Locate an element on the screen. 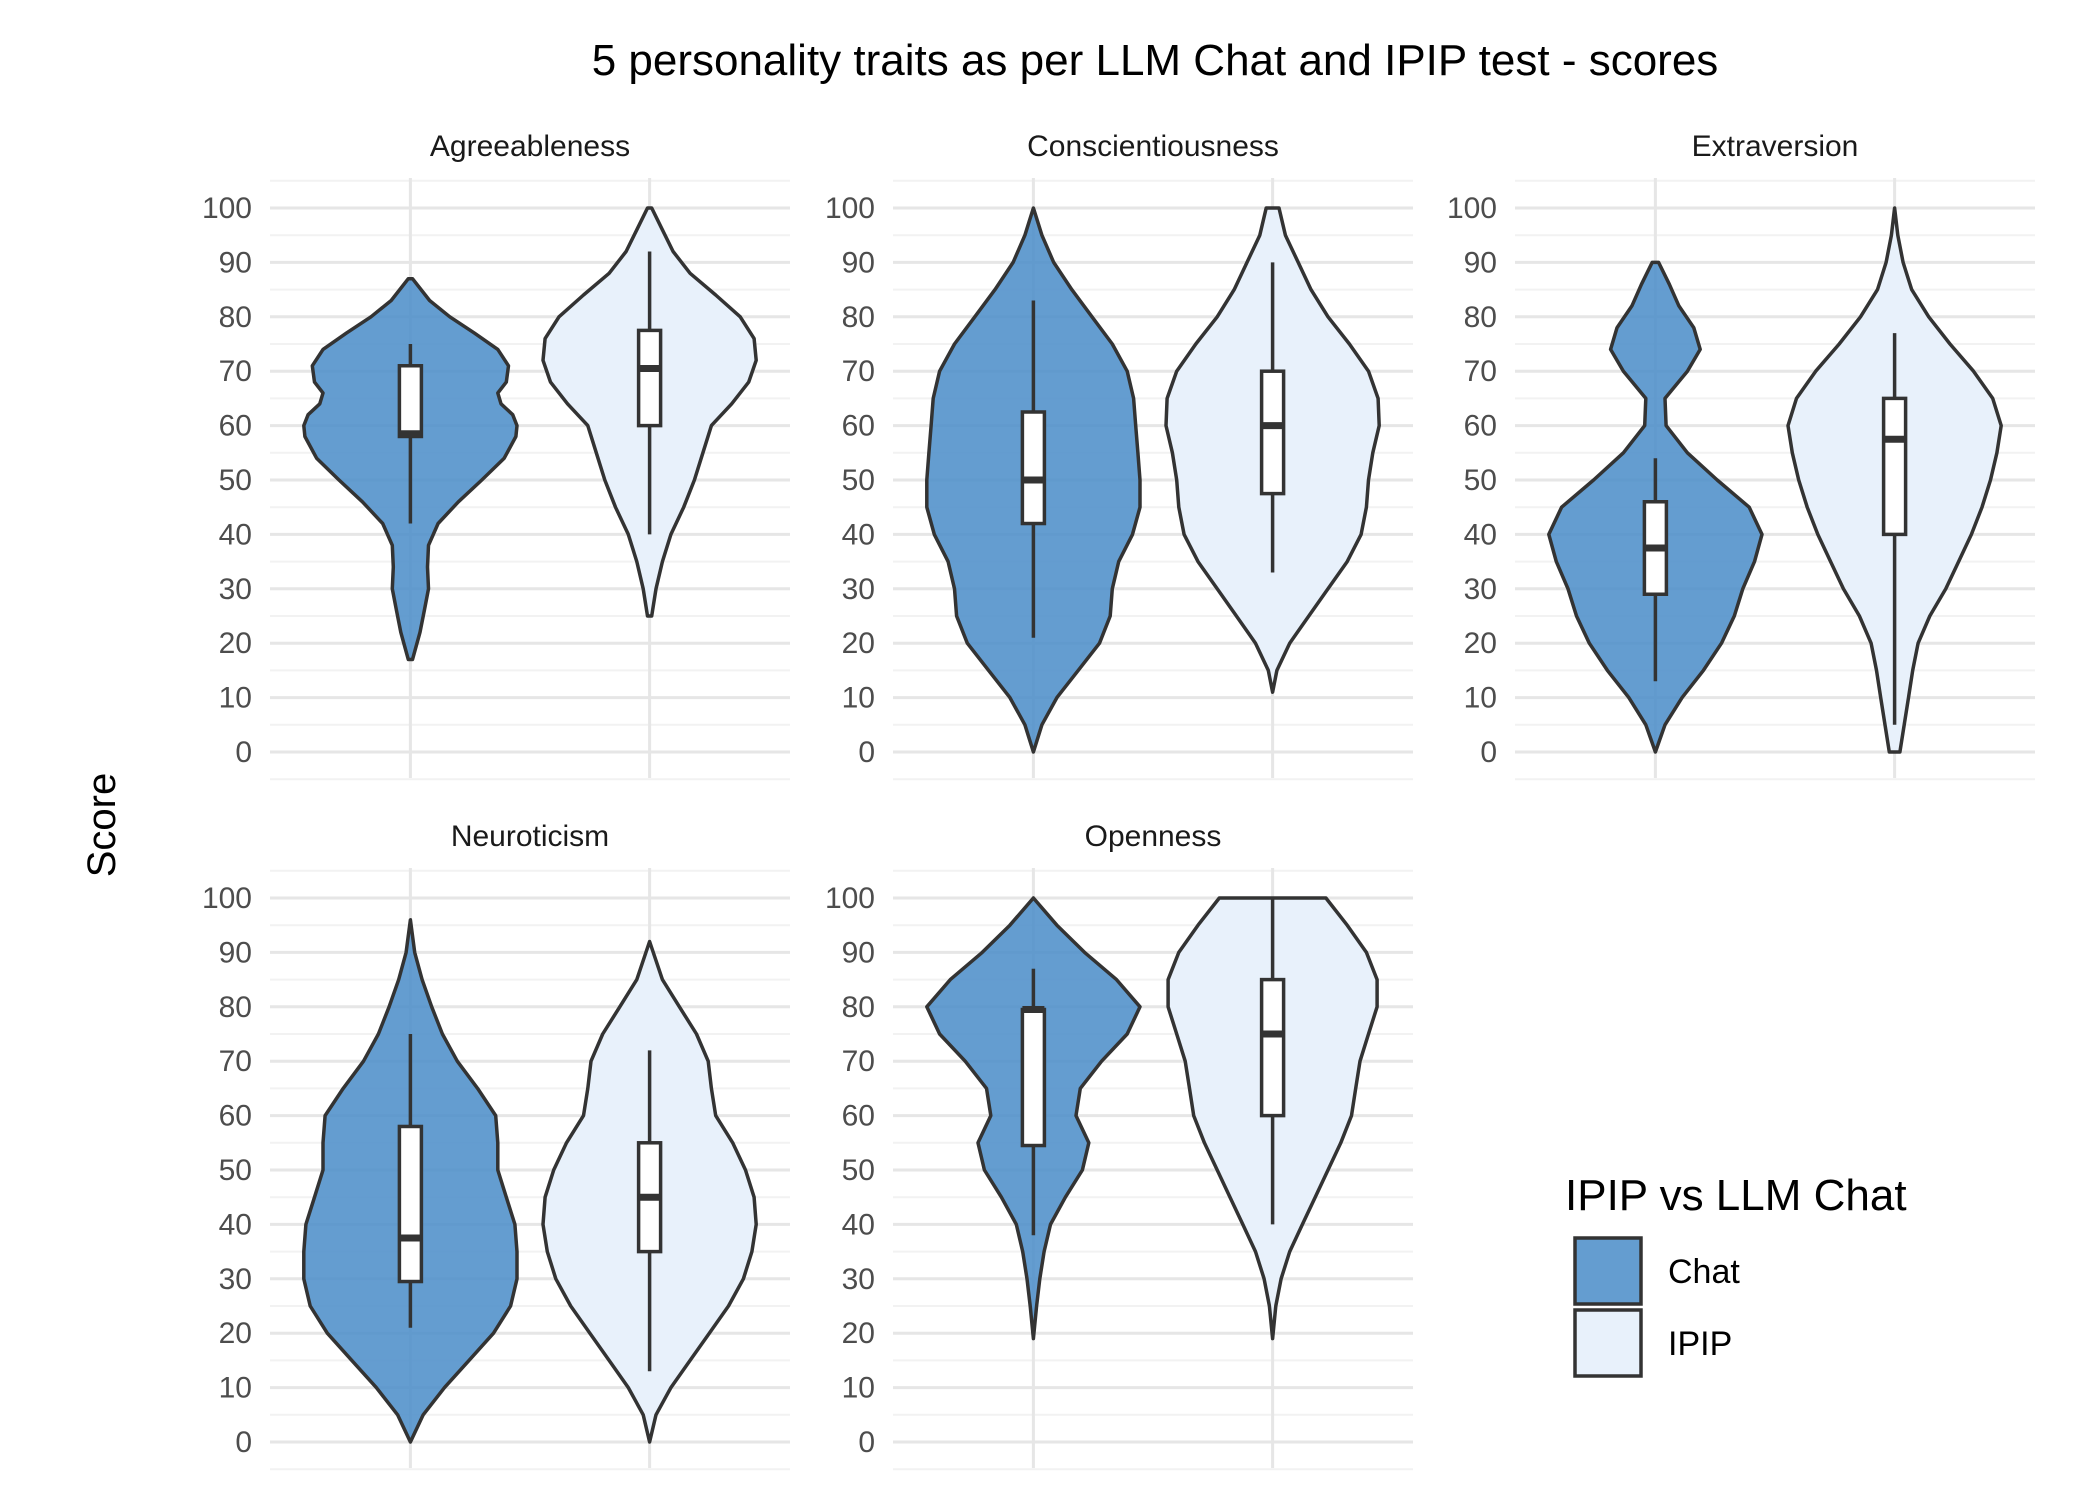  facet-strip-label: Extraversion is located at coordinates (1775, 146).